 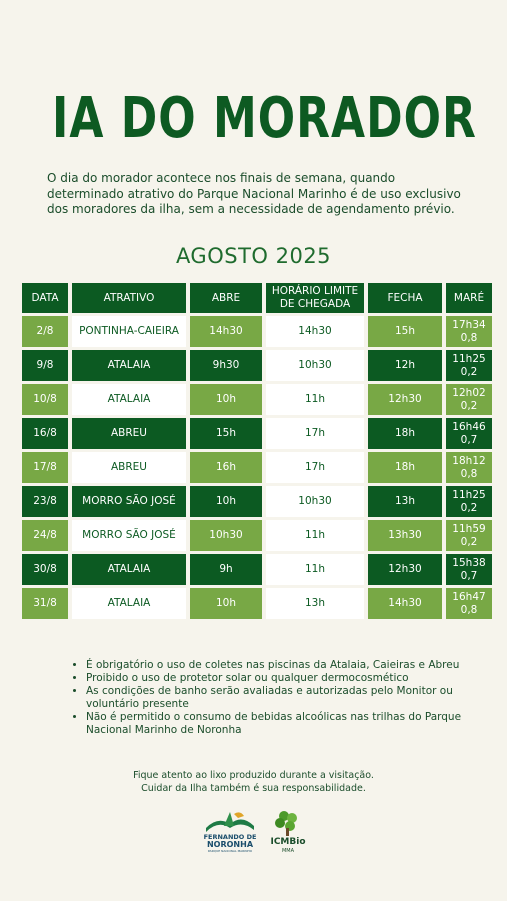 I want to click on cell-data: 9/8, so click(x=45, y=365).